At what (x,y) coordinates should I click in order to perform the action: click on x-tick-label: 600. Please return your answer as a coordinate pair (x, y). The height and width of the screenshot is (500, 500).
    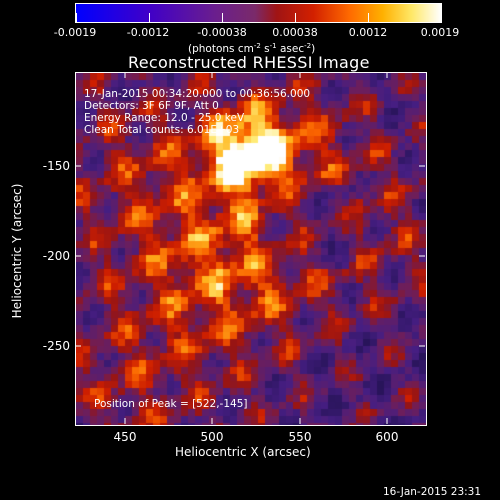
    Looking at the image, I should click on (387, 437).